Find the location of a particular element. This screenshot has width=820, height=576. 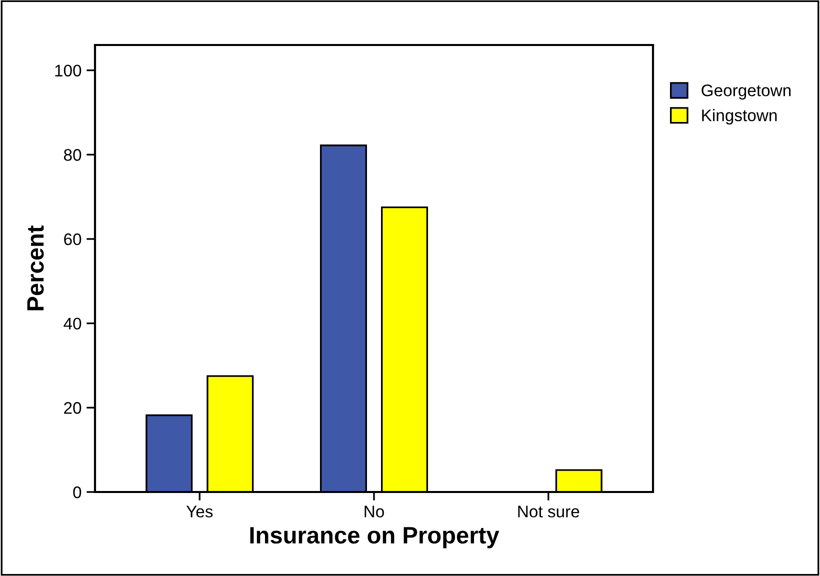

x-tick-label: Yes is located at coordinates (199, 512).